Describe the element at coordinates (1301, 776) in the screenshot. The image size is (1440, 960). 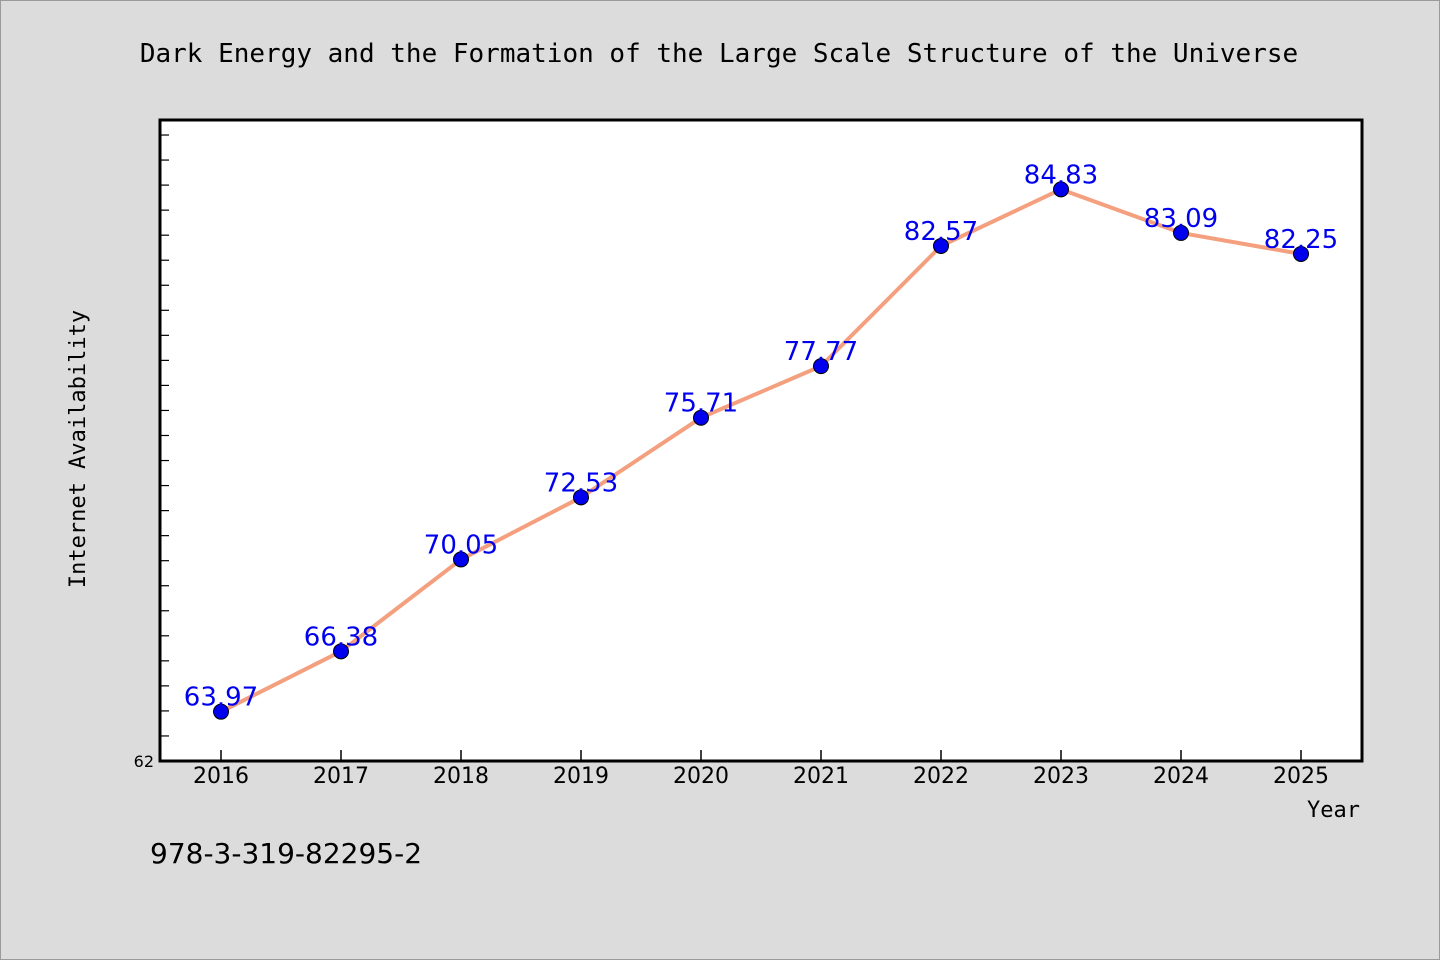
I see `x-tick-label: 2025` at that location.